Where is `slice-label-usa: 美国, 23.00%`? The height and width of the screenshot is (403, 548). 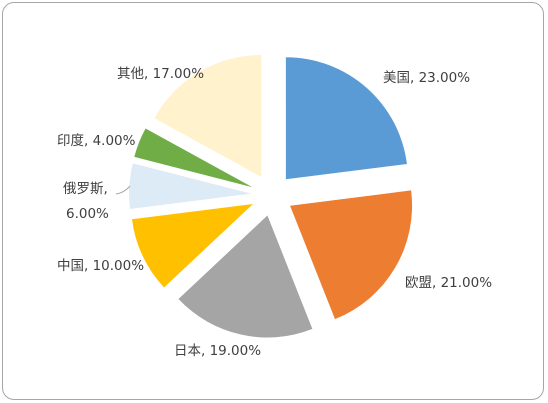 slice-label-usa: 美国, 23.00% is located at coordinates (426, 78).